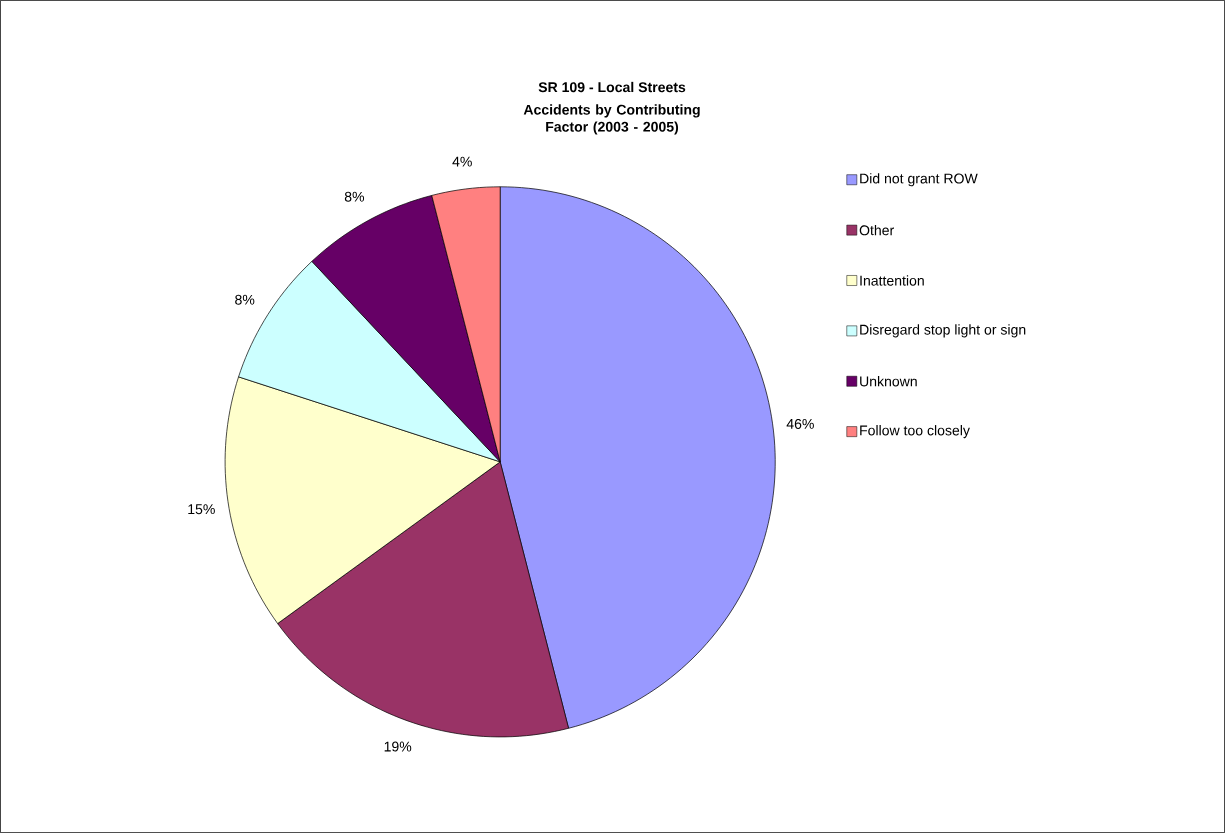 Image resolution: width=1225 pixels, height=833 pixels. What do you see at coordinates (888, 381) in the screenshot?
I see `legend-label: Unknown` at bounding box center [888, 381].